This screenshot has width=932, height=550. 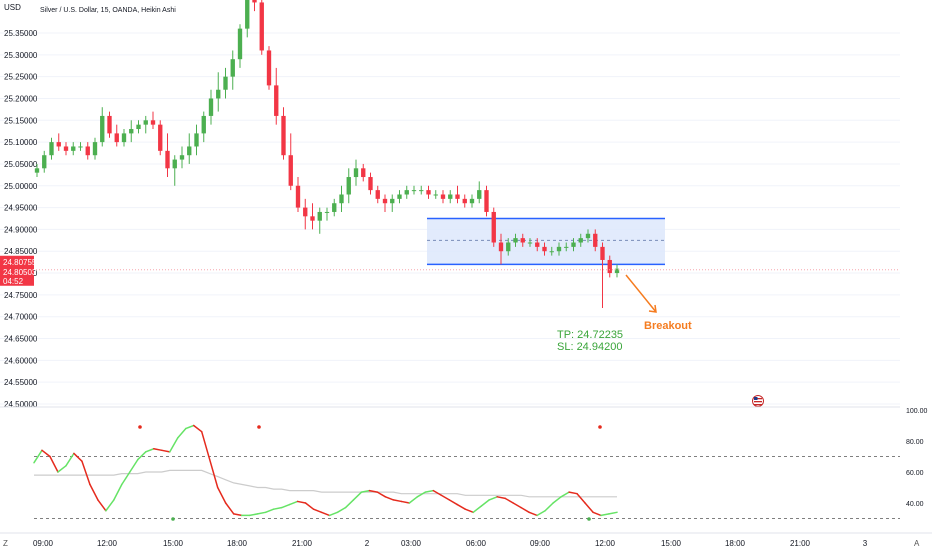 I want to click on bar-countdown-label: 04:52, so click(x=13, y=281).